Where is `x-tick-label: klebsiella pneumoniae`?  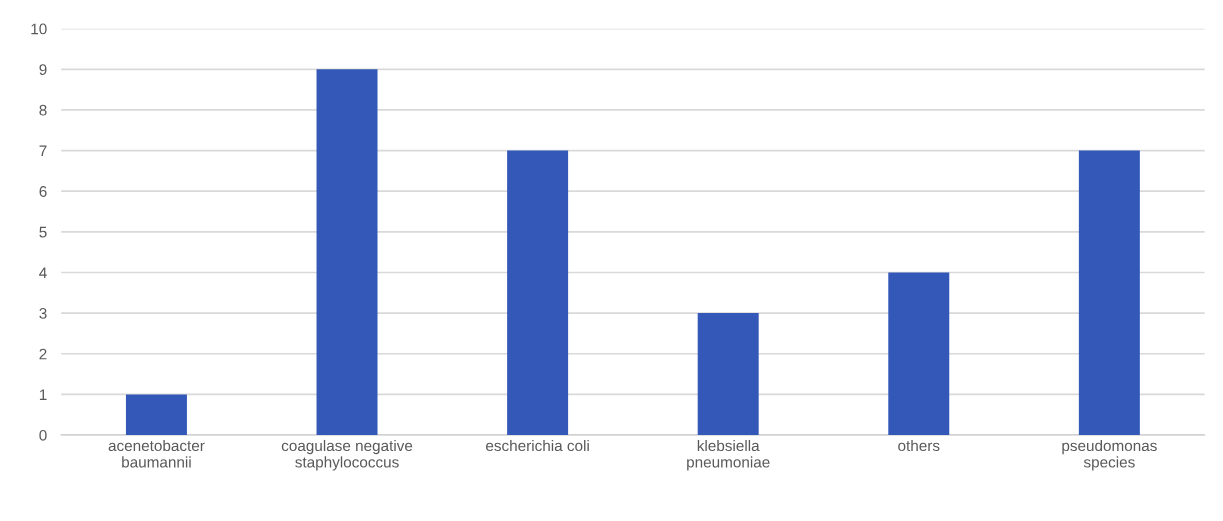
x-tick-label: klebsiella pneumoniae is located at coordinates (728, 455).